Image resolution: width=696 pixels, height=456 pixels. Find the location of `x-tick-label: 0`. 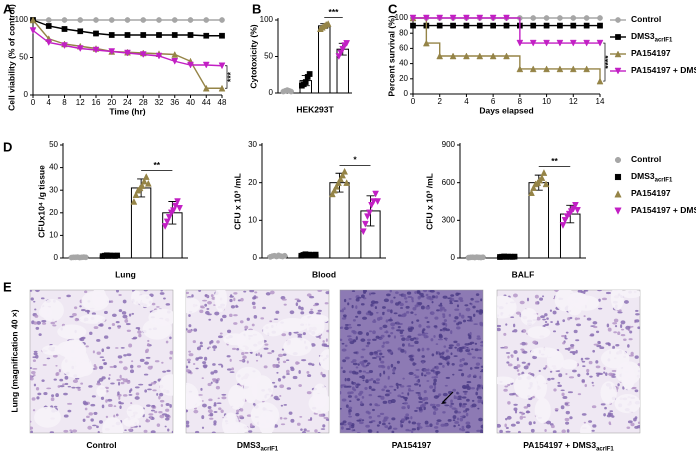

x-tick-label: 0 is located at coordinates (413, 101).